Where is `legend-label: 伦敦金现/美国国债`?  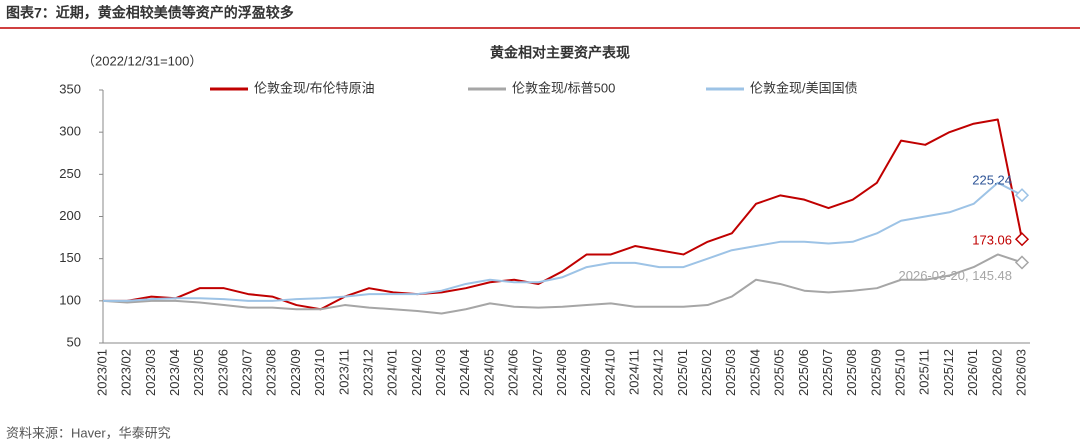 legend-label: 伦敦金现/美国国债 is located at coordinates (804, 87).